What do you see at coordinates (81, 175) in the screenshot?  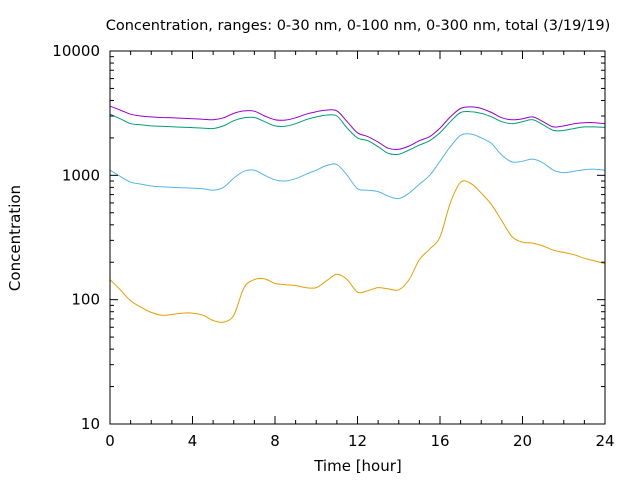 I see `y-tick-label: 1000` at bounding box center [81, 175].